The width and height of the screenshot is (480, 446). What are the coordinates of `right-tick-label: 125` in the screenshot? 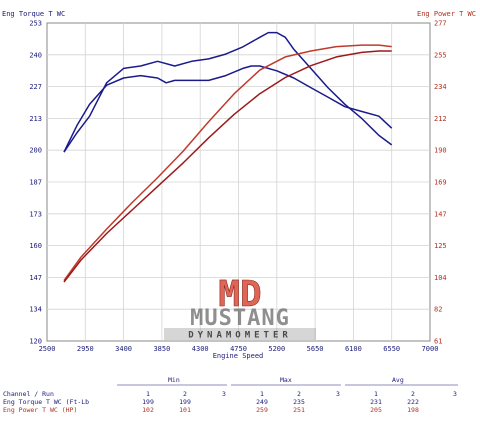 It's located at (440, 246).